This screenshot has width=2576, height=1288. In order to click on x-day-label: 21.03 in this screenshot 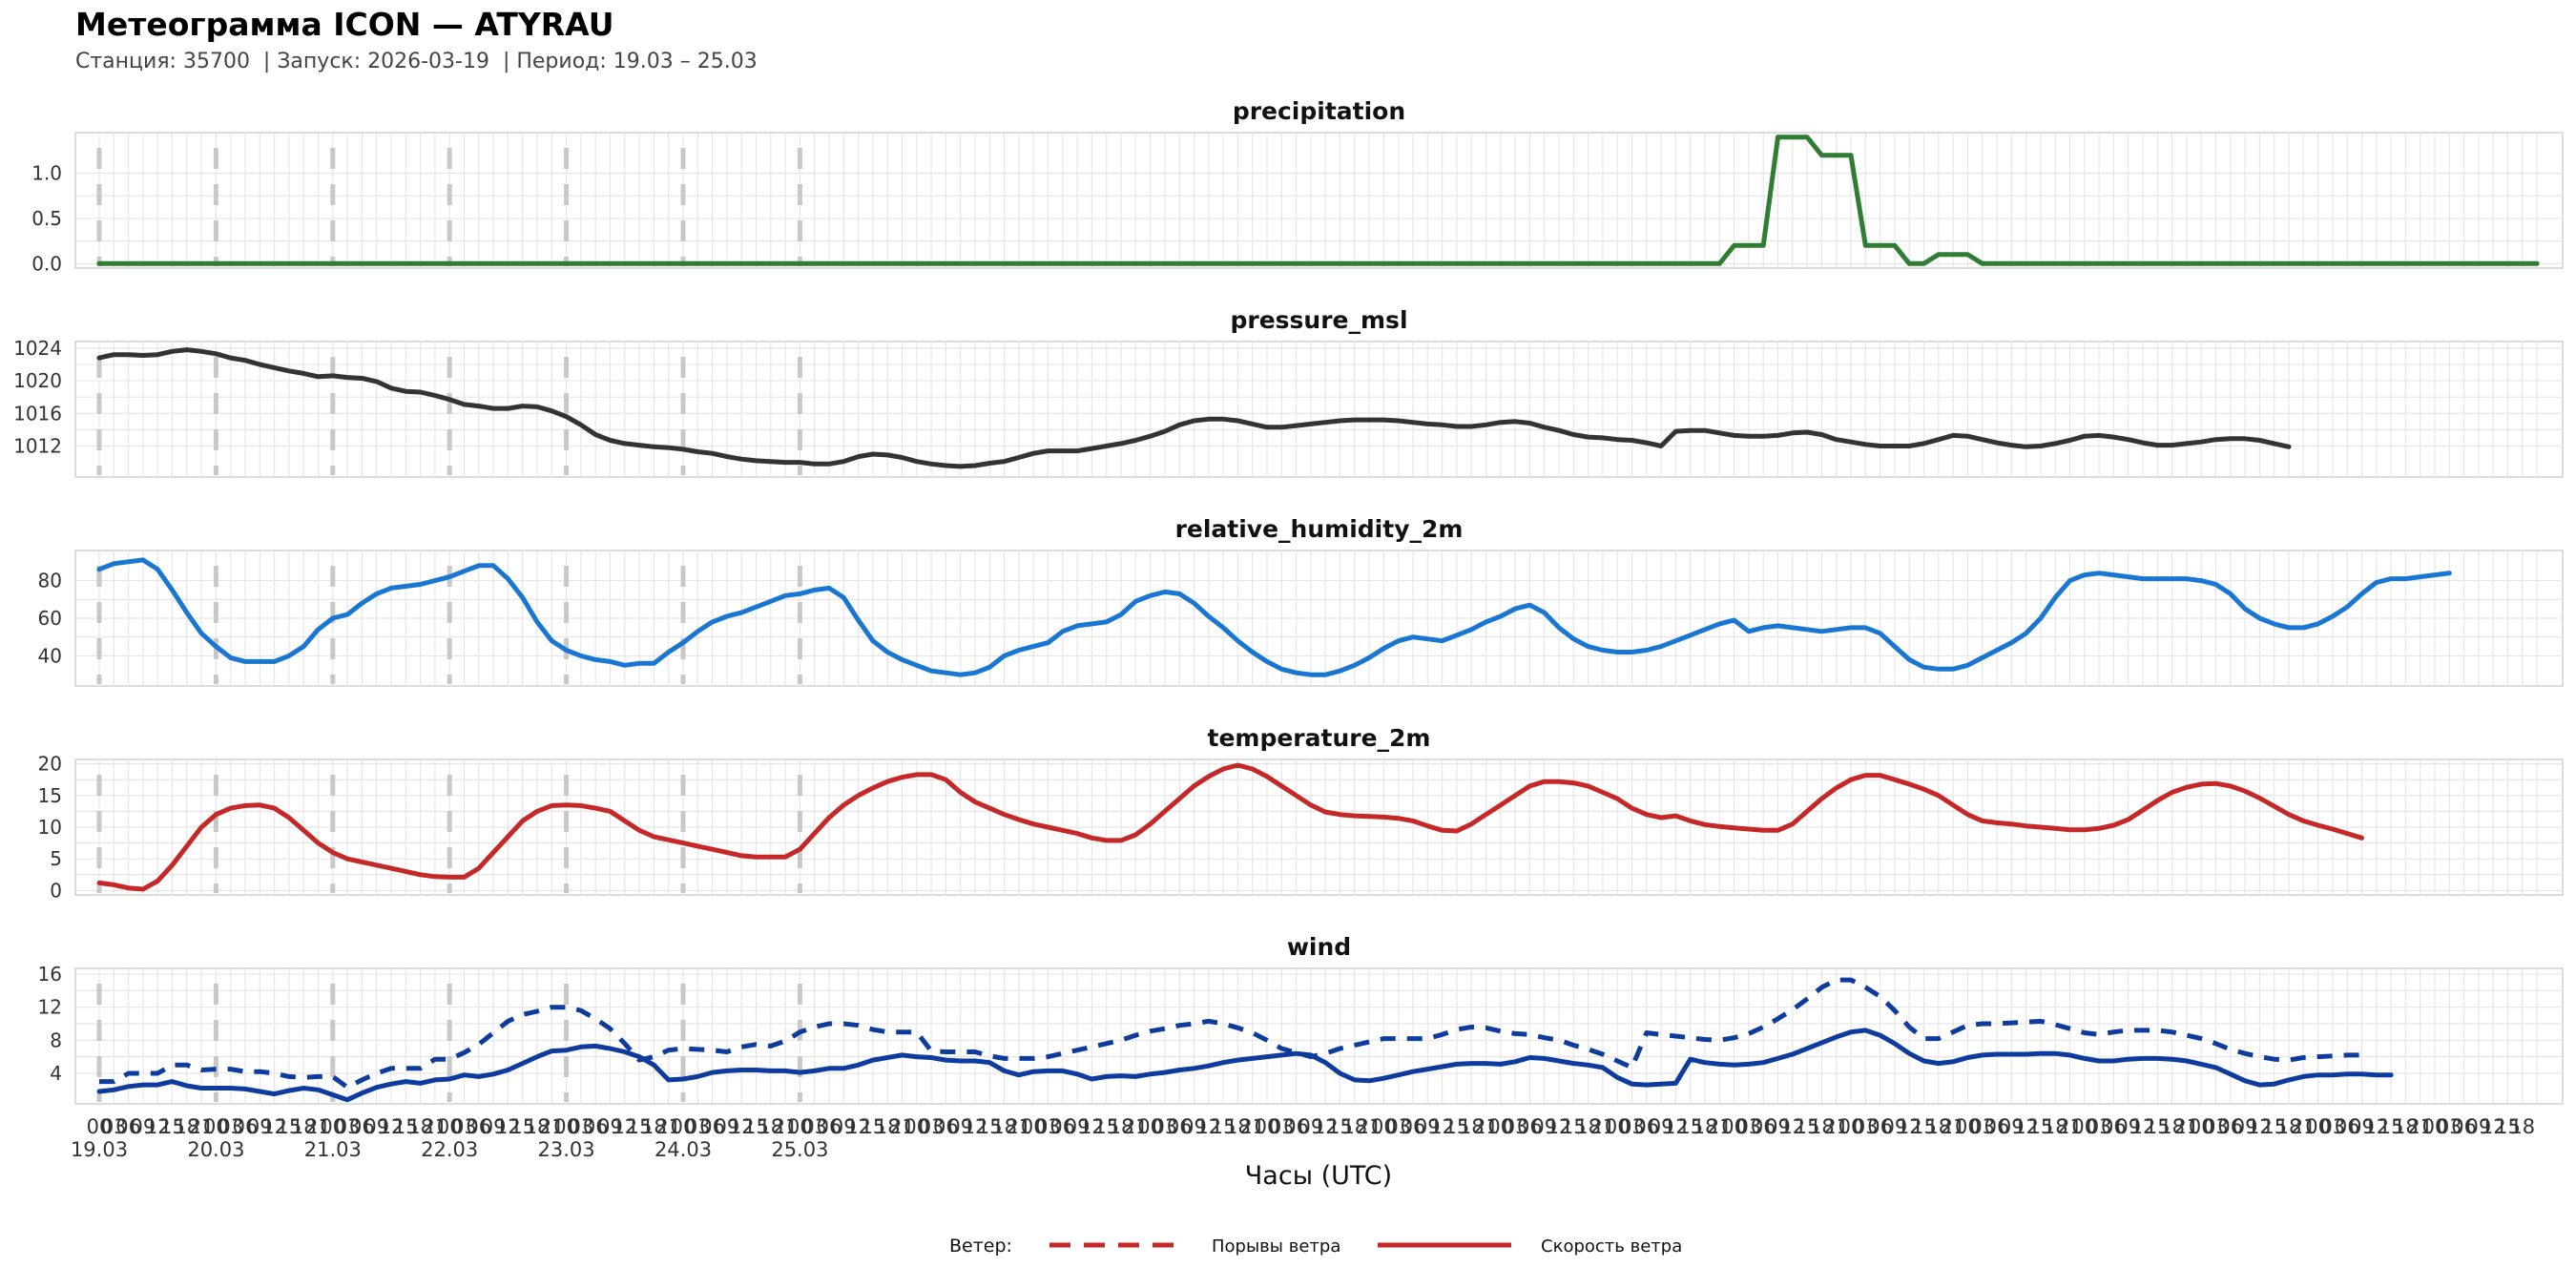, I will do `click(333, 1149)`.